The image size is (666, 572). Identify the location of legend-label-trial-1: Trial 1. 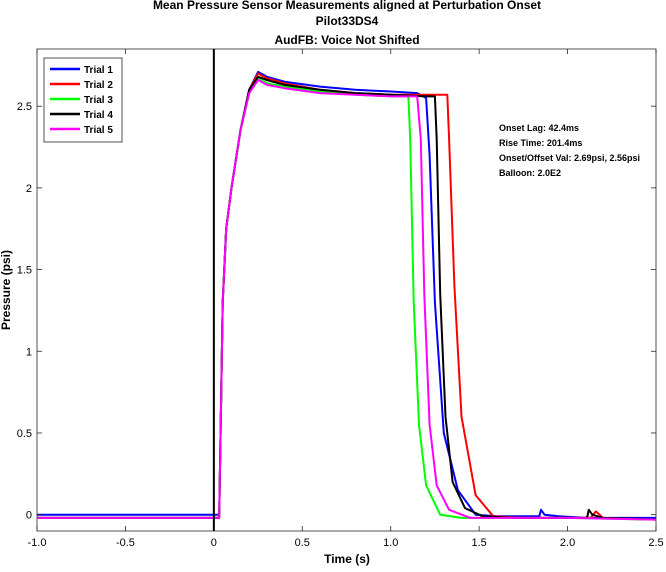
(98, 70).